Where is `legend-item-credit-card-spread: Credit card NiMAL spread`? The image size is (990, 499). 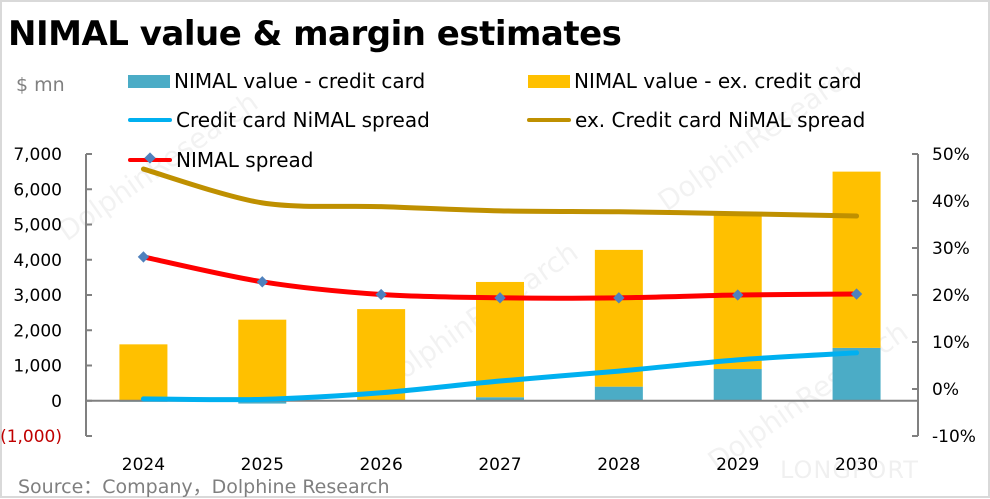 legend-item-credit-card-spread: Credit card NiMAL spread is located at coordinates (279, 120).